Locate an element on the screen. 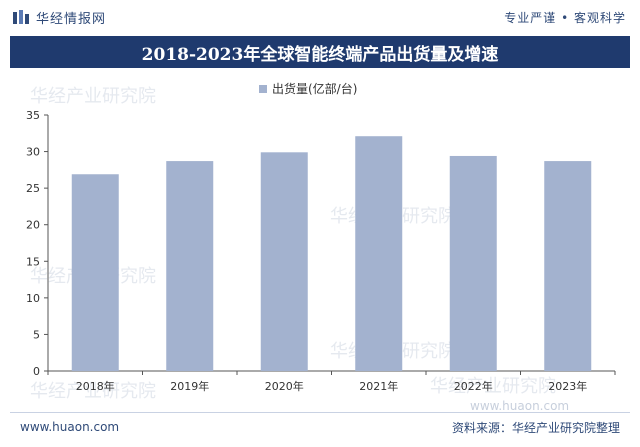 This screenshot has width=640, height=447. chart-title: 2018-2023年全球智能终端产品出货量及增速 is located at coordinates (320, 54).